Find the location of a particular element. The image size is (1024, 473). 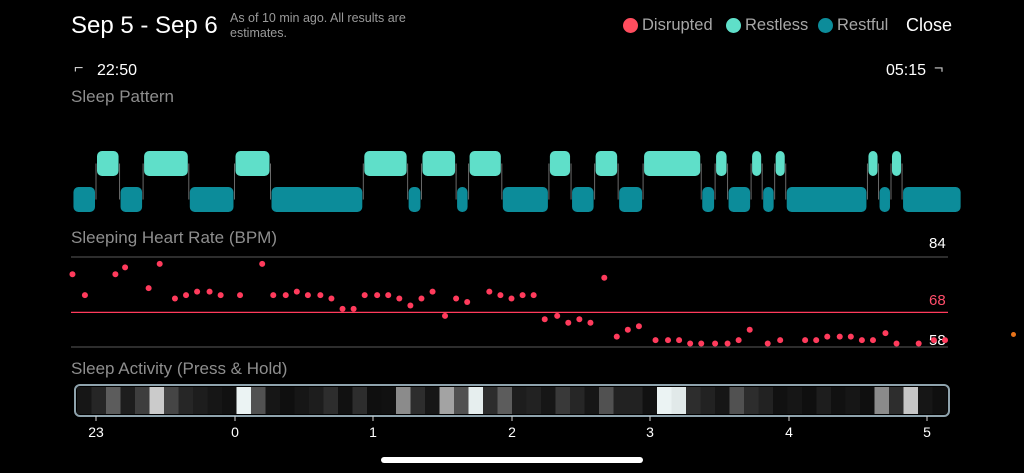

close-button: Close is located at coordinates (929, 25).